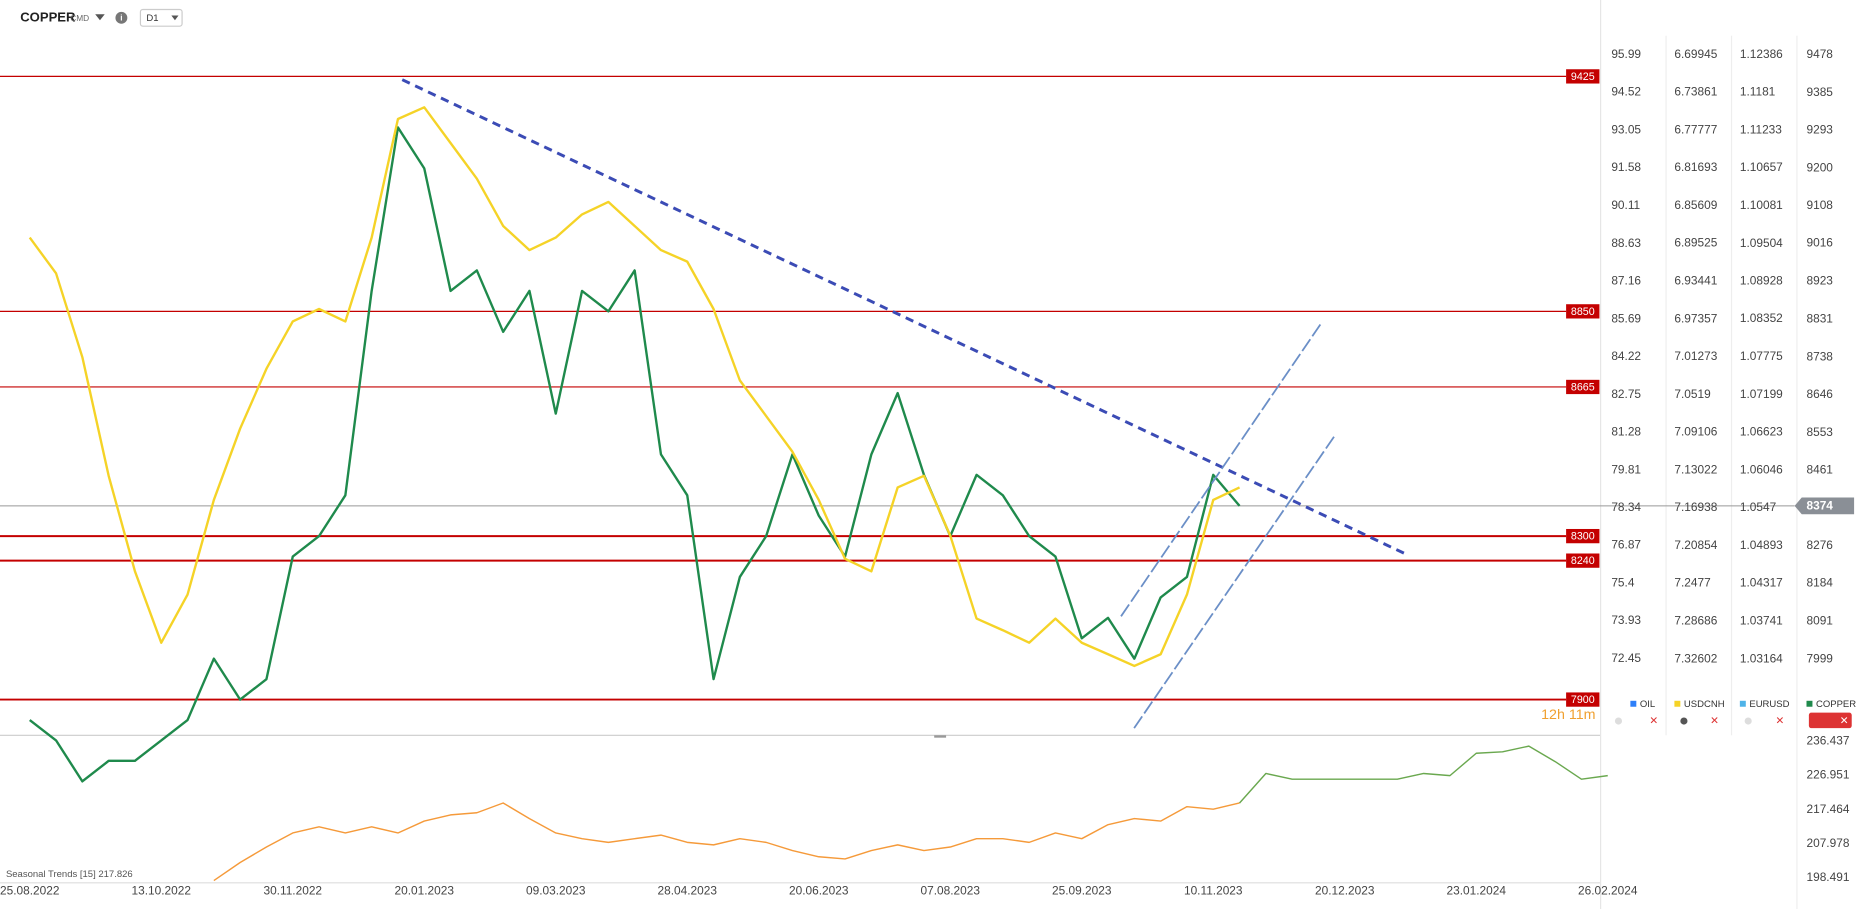 The image size is (1866, 909). What do you see at coordinates (1761, 281) in the screenshot?
I see `axis-tick-label: 1.08928` at bounding box center [1761, 281].